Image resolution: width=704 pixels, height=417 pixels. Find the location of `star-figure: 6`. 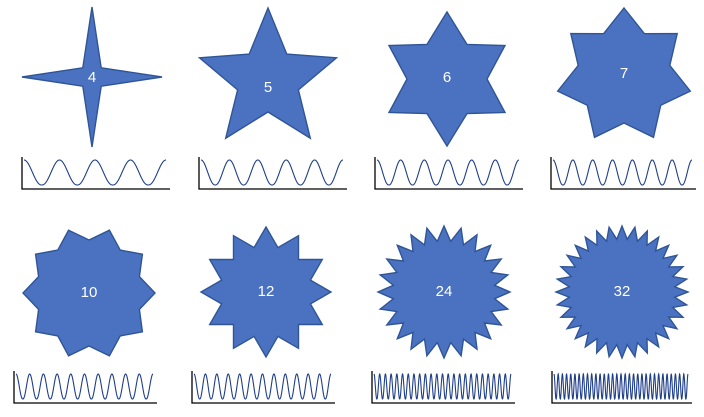

star-figure: 6 is located at coordinates (448, 100).